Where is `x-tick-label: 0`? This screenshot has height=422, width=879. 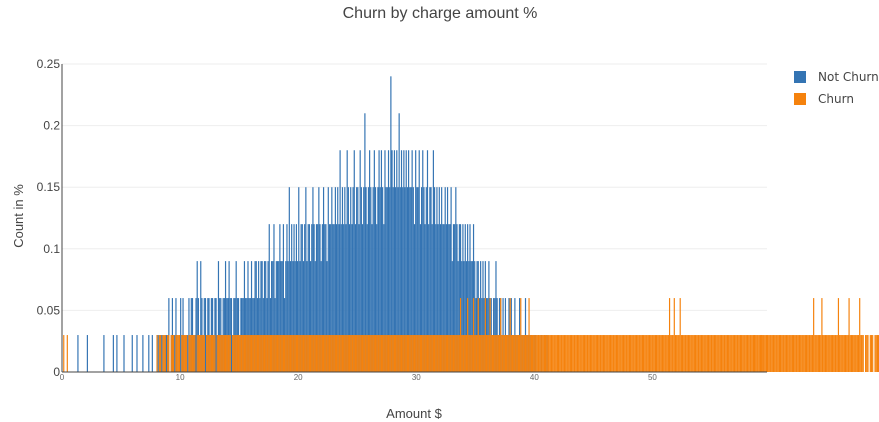
x-tick-label: 0 is located at coordinates (62, 377).